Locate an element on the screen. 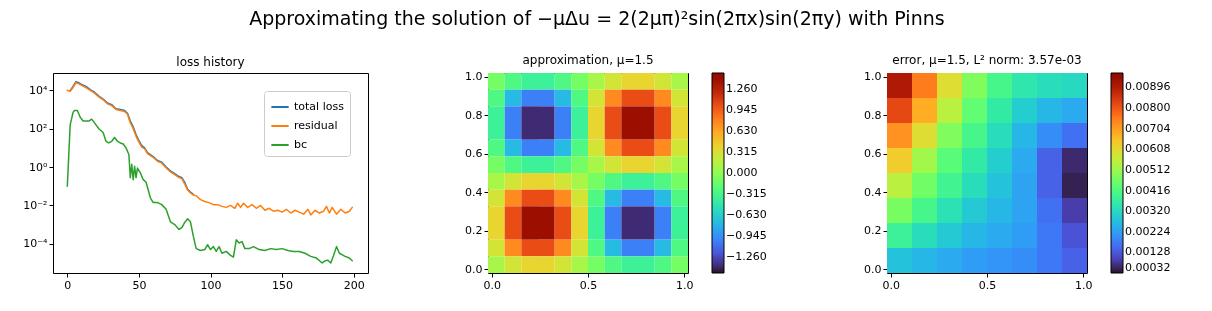 The height and width of the screenshot is (311, 1212). color-bar-label: 0.00704 is located at coordinates (1148, 128).